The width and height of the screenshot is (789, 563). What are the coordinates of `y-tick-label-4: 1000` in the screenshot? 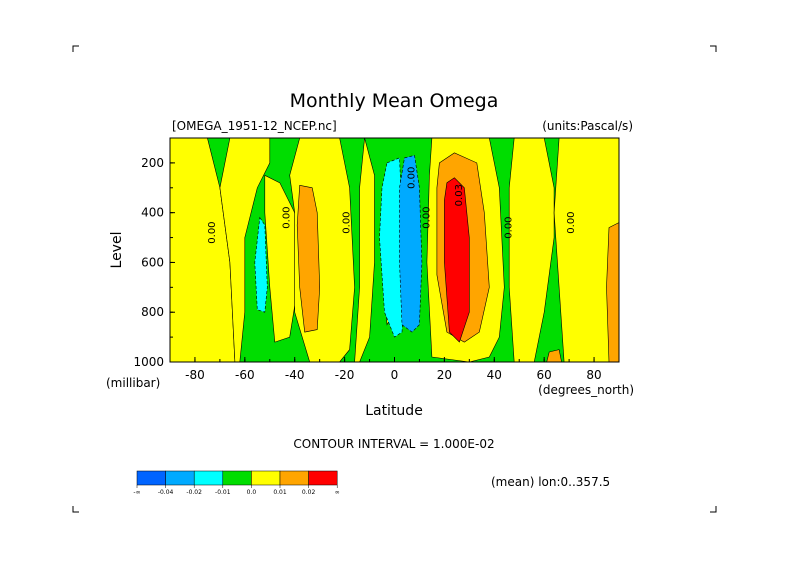 It's located at (148, 362).